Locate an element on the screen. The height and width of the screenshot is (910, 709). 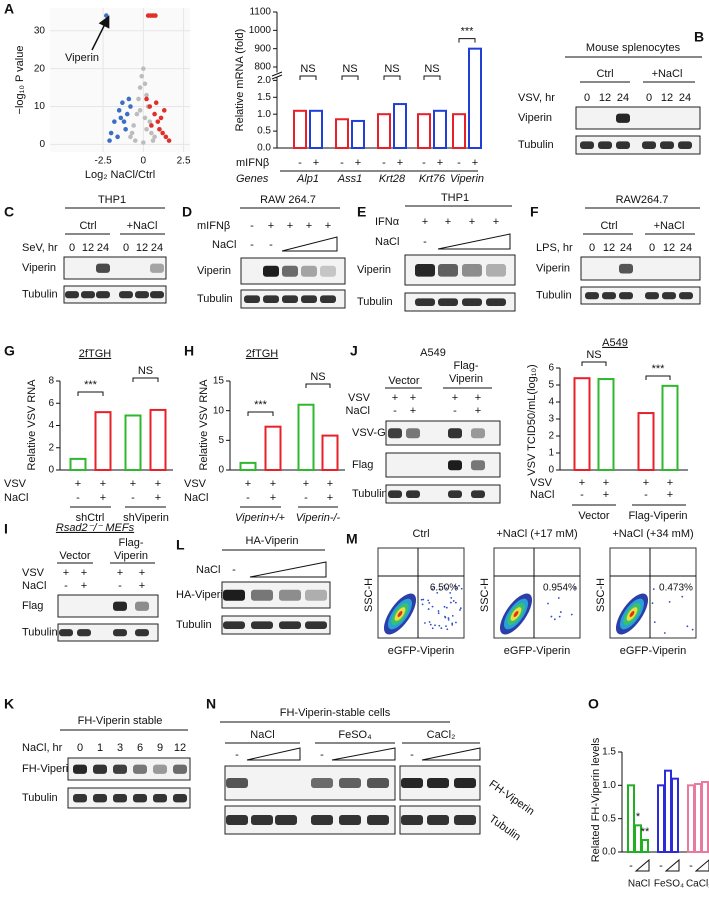
y-tick-label: 4 is located at coordinates (551, 402).